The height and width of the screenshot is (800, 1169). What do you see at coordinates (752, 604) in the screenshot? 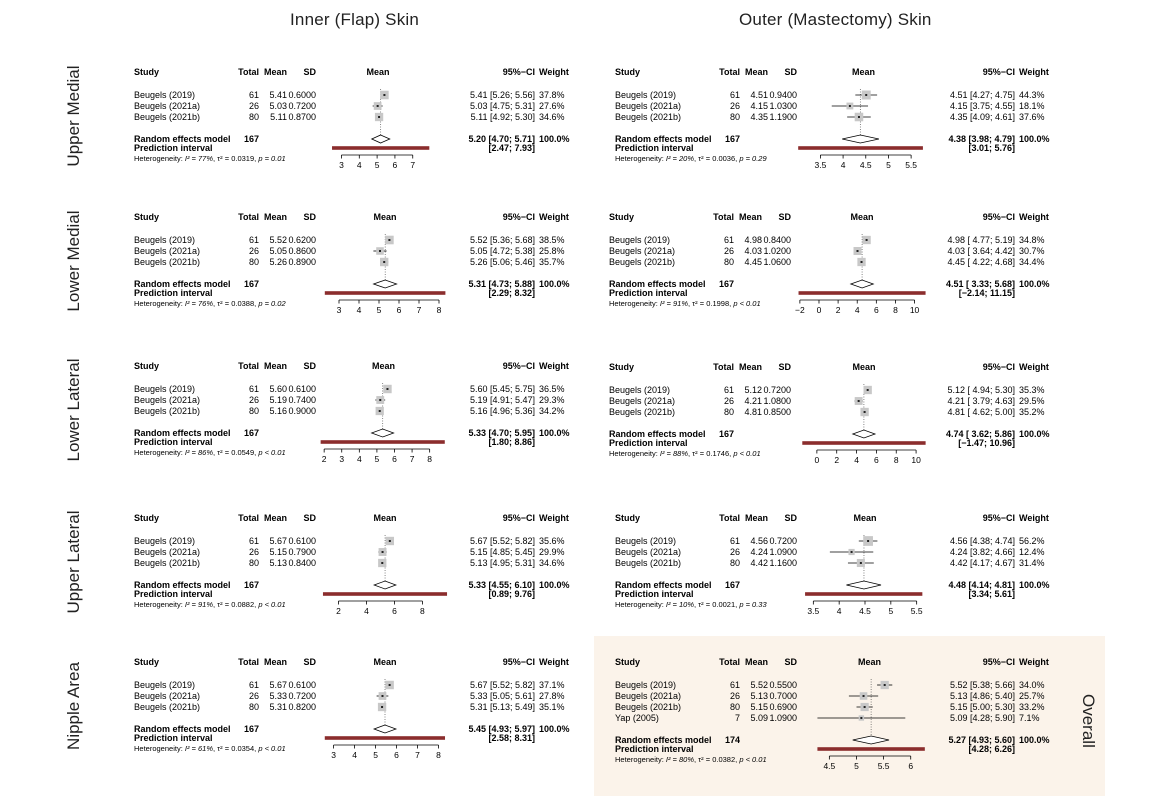
I see `heterogeneity-part: p = 0.33` at bounding box center [752, 604].